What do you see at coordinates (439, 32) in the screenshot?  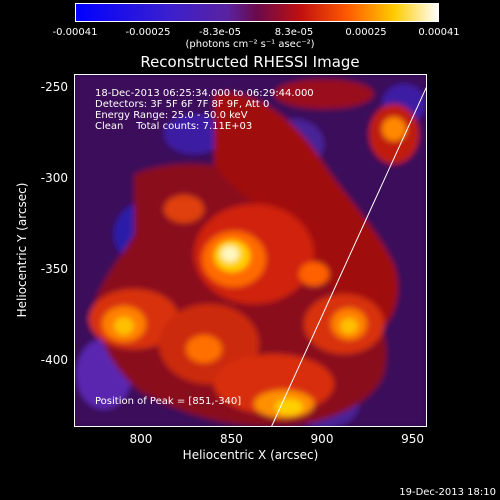 I see `colorbar-tick: 0.00041` at bounding box center [439, 32].